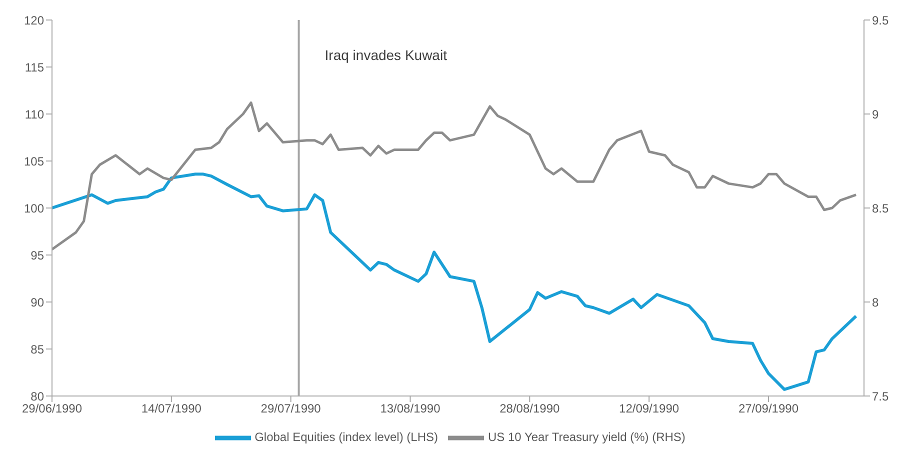  What do you see at coordinates (346, 437) in the screenshot?
I see `legend-label: Global Equities (index level) (LHS)` at bounding box center [346, 437].